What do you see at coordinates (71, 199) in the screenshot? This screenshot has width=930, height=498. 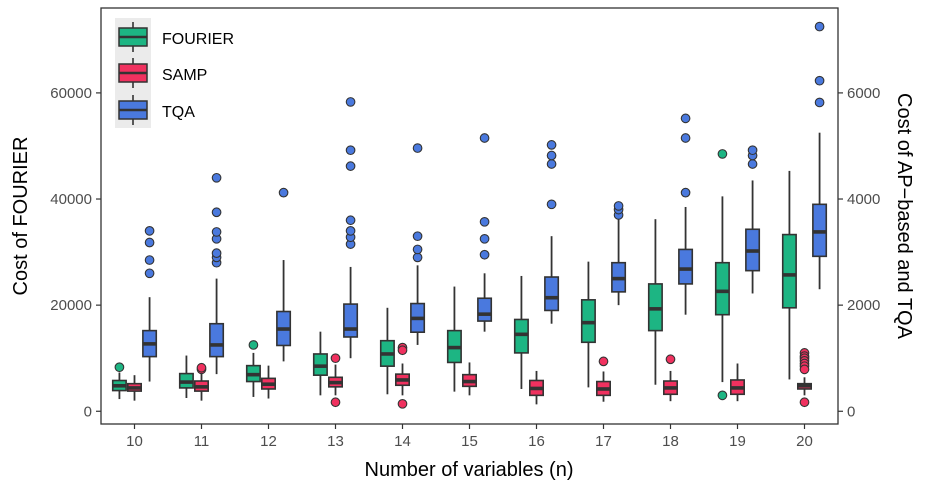 I see `left-y-tick-label: 40000` at bounding box center [71, 199].